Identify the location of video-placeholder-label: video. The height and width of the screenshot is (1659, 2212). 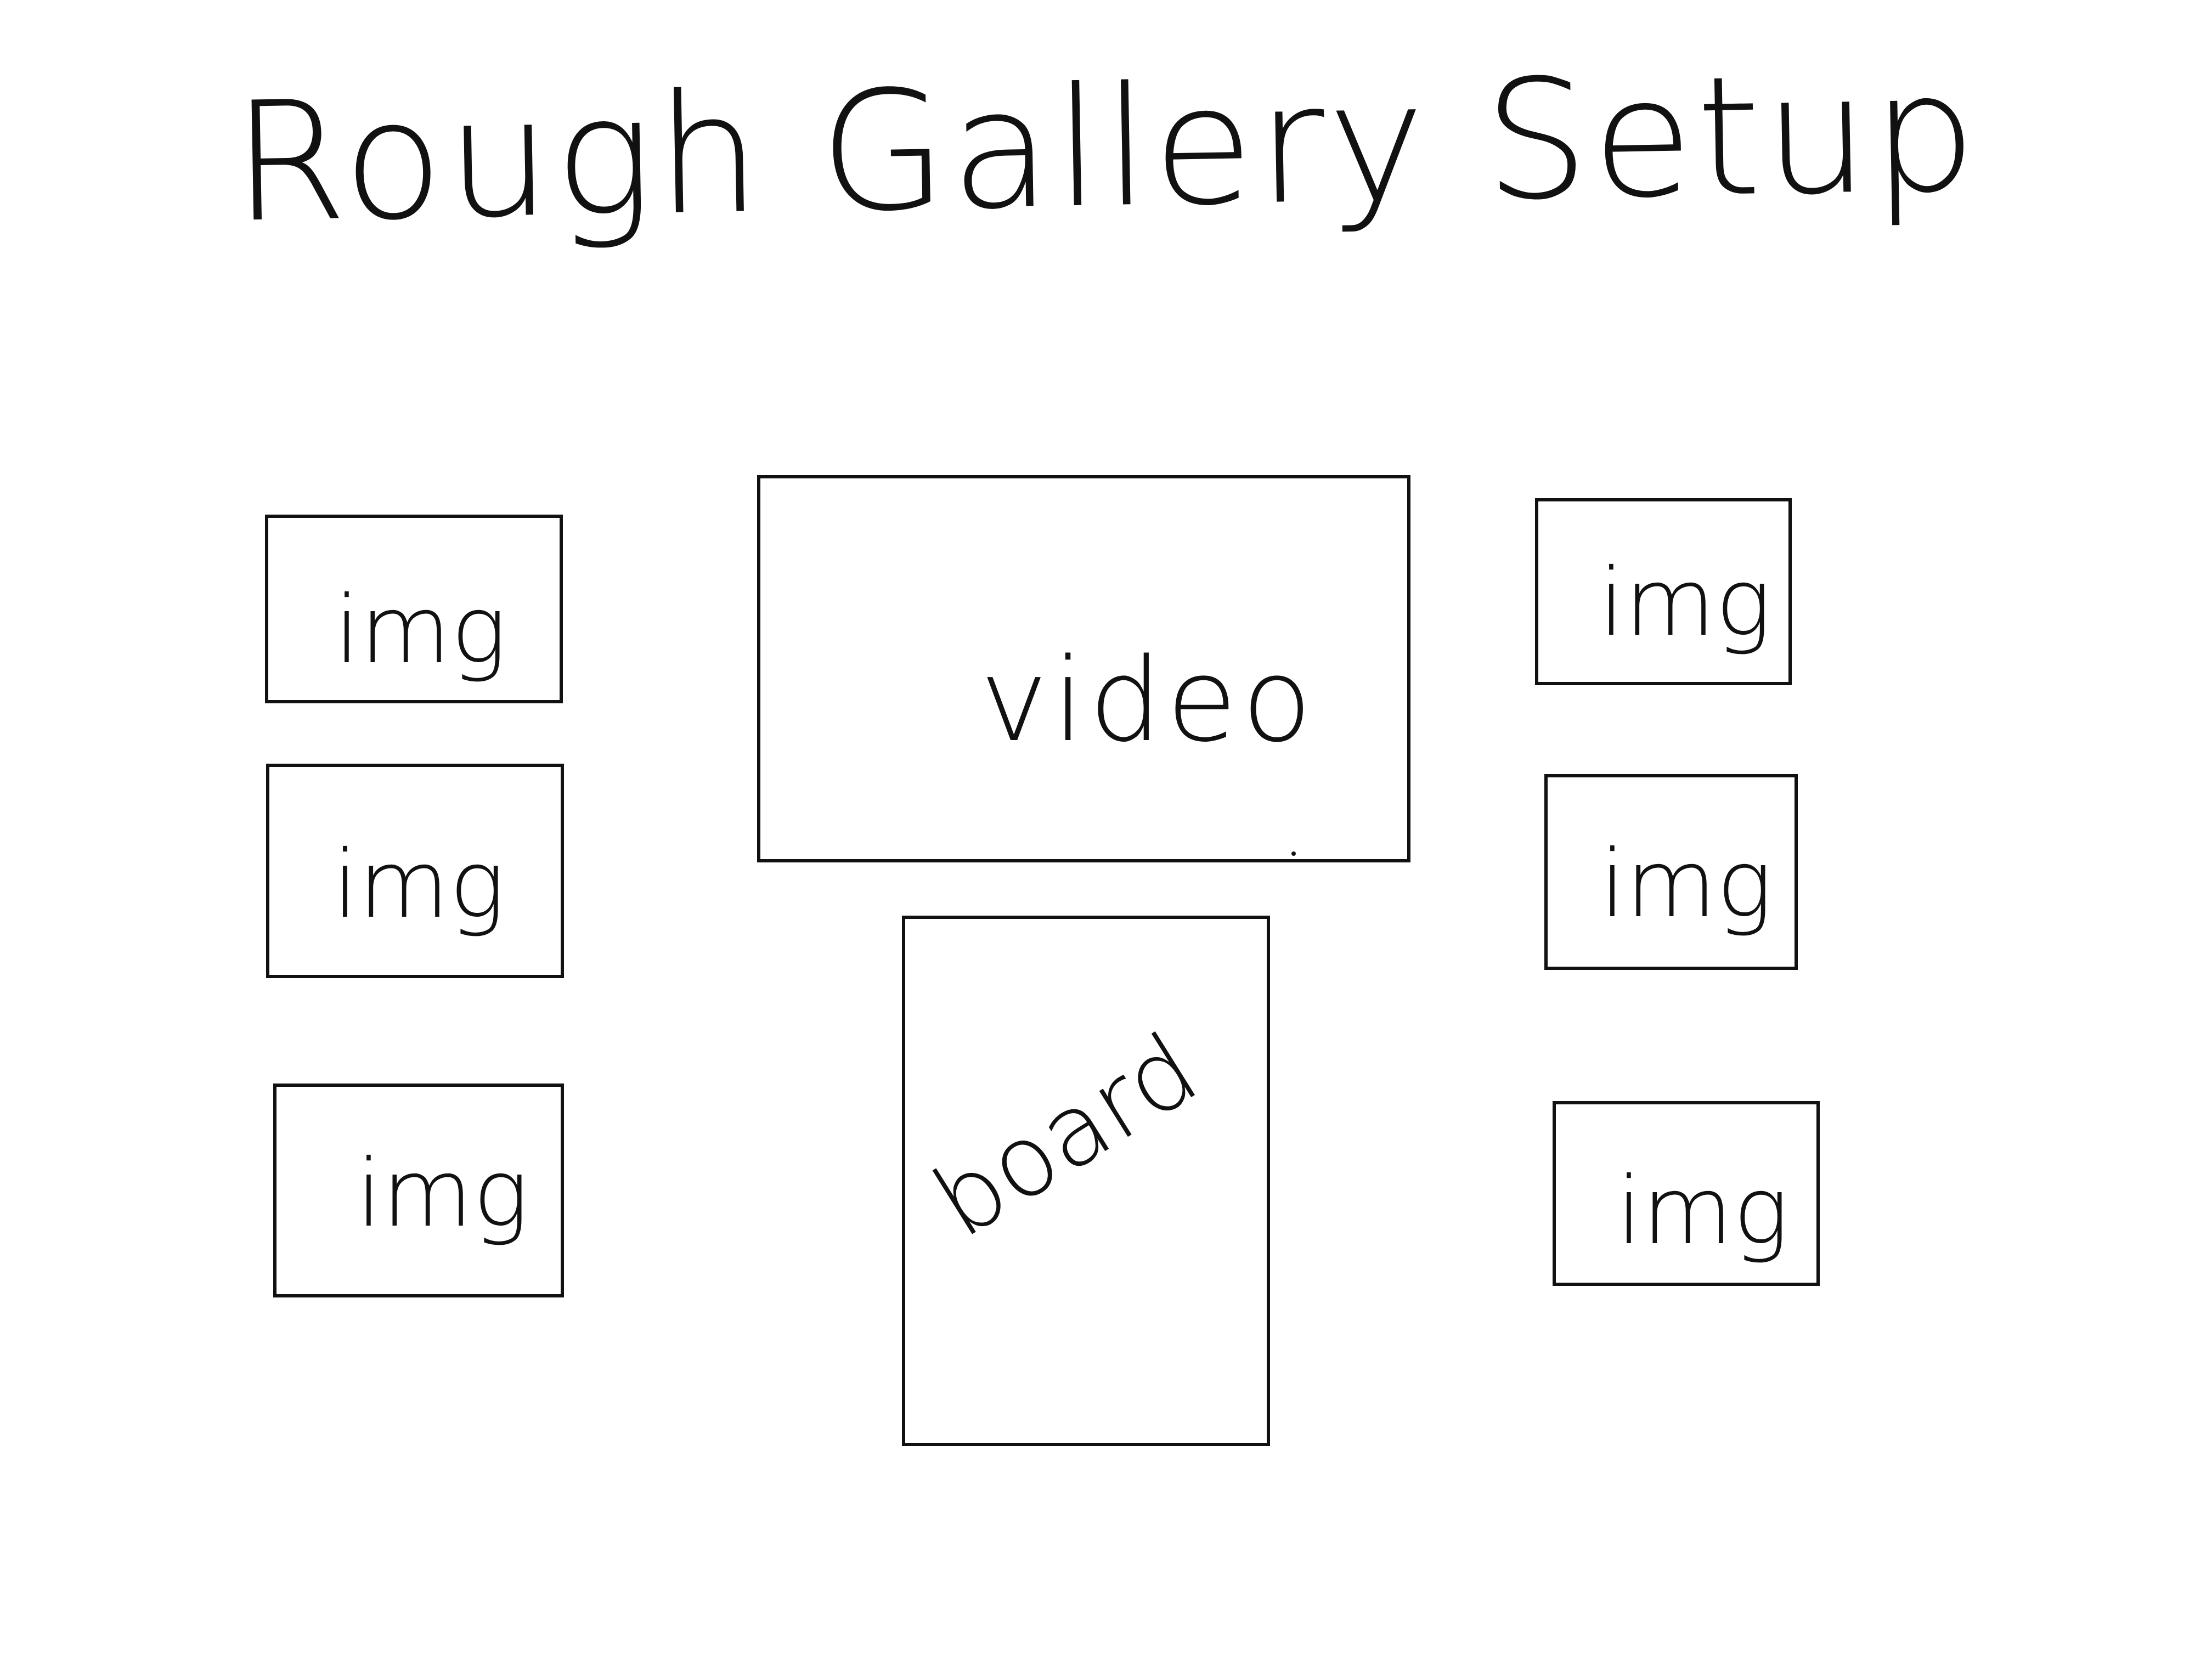
(1149, 701).